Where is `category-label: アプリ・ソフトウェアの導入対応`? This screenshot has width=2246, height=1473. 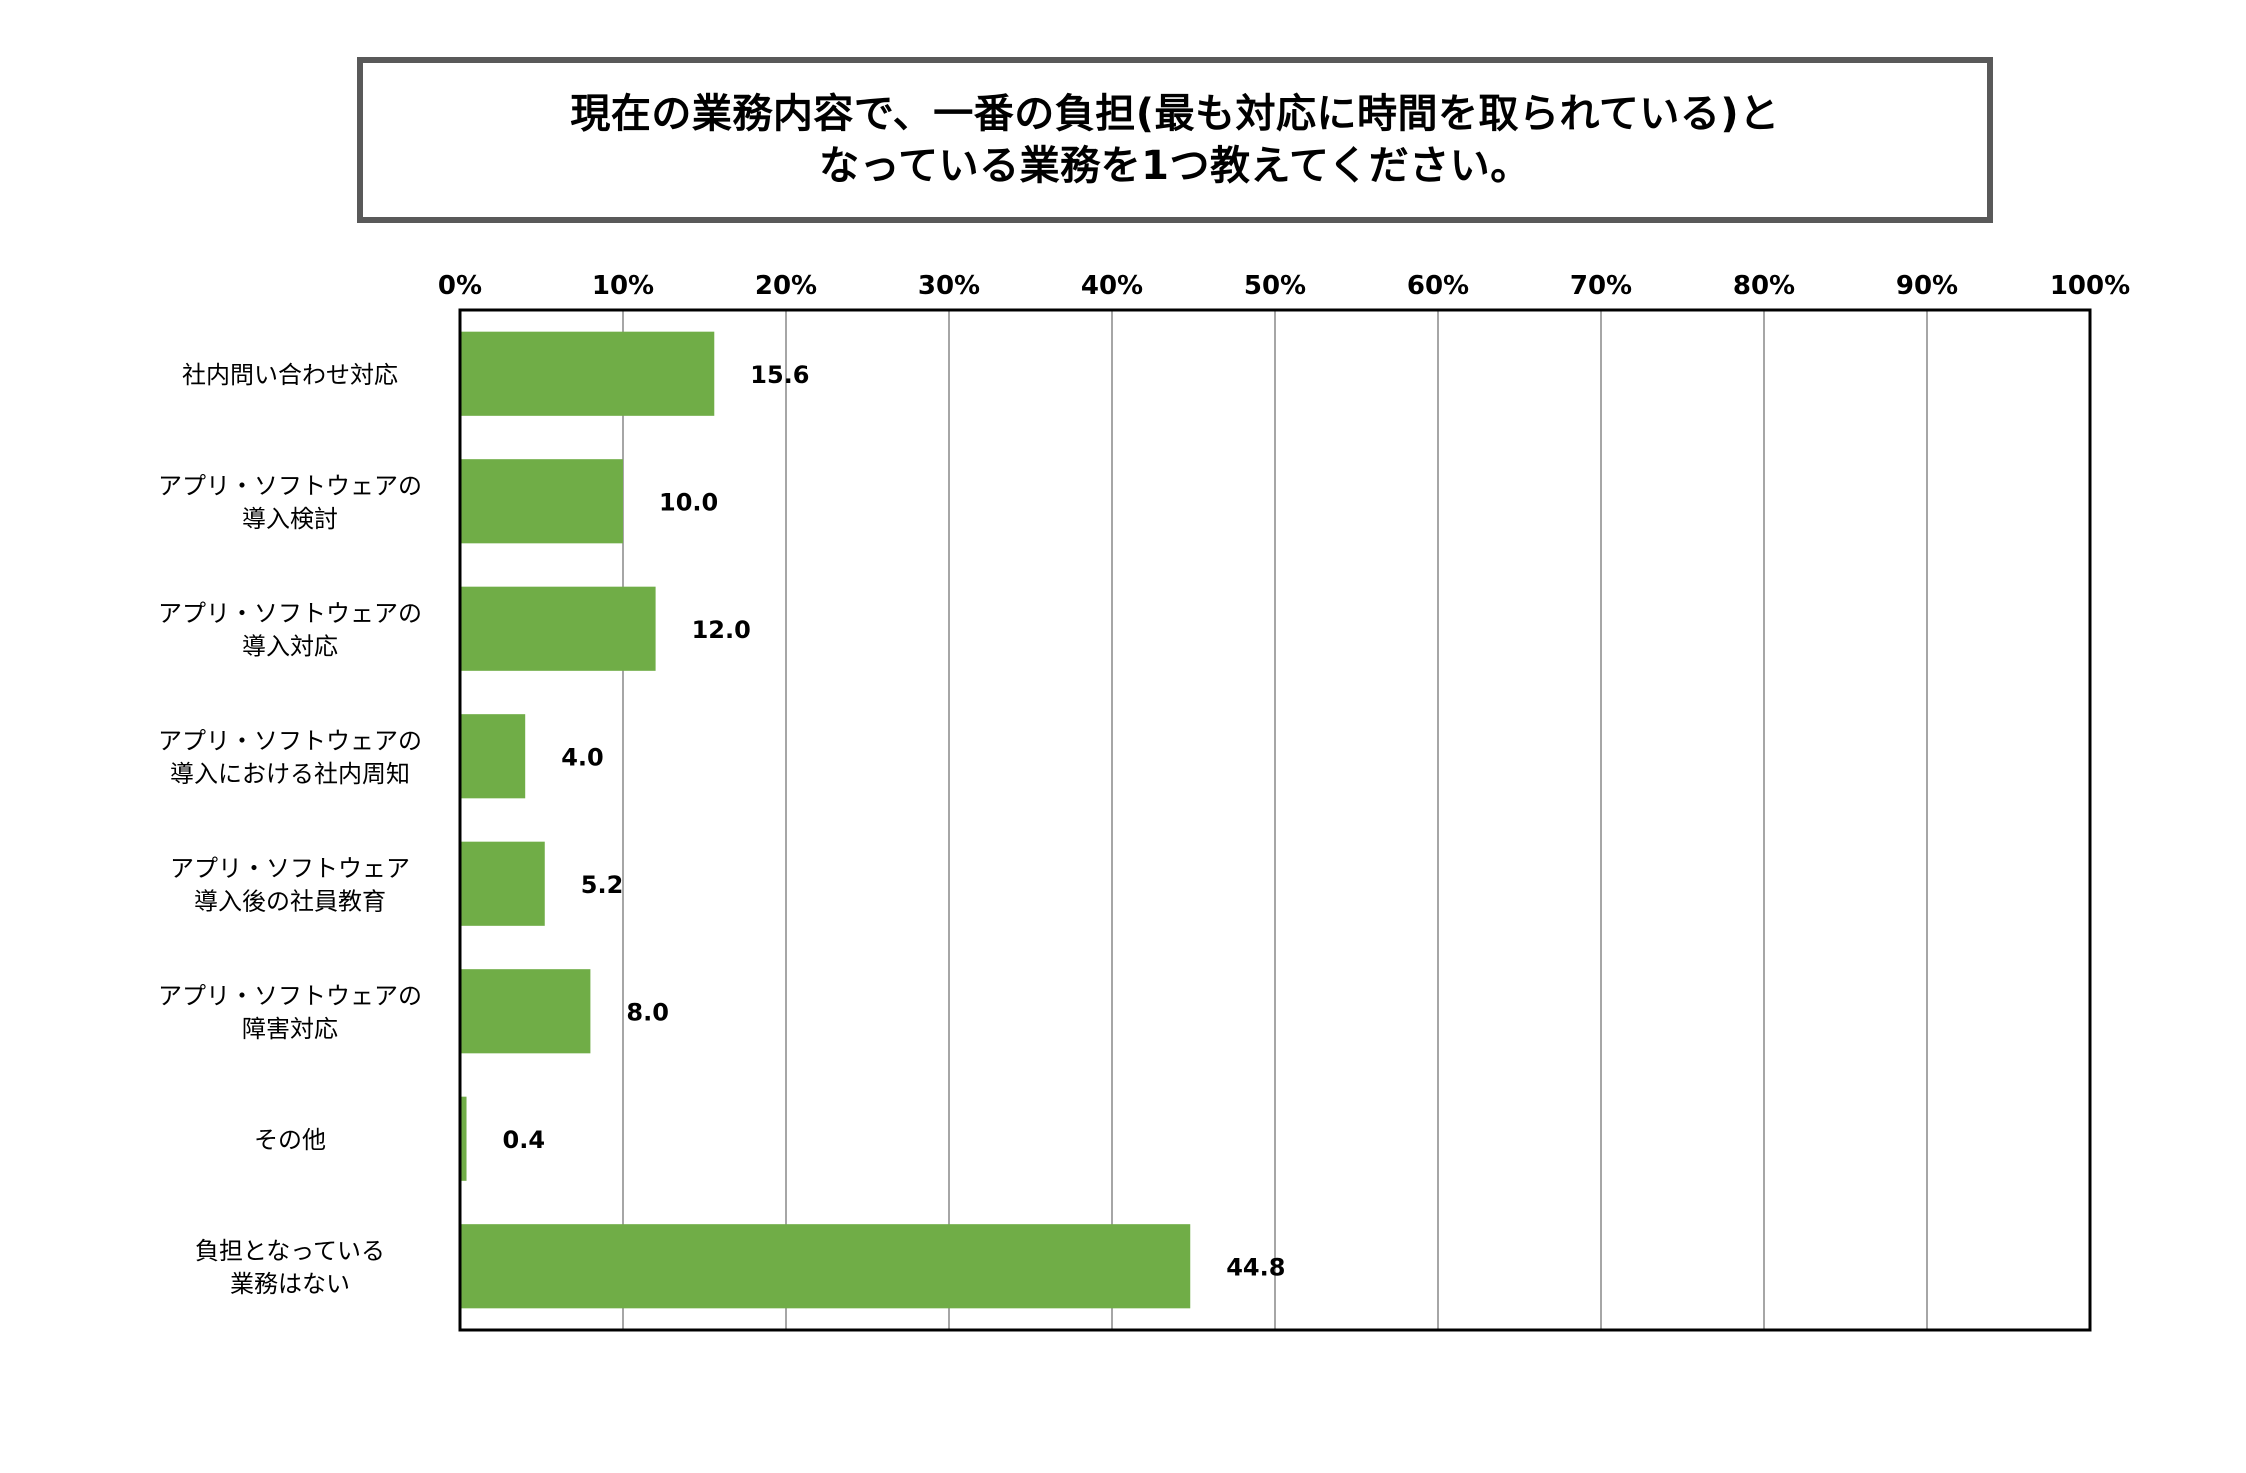
category-label: アプリ・ソフトウェアの導入対応 is located at coordinates (290, 629).